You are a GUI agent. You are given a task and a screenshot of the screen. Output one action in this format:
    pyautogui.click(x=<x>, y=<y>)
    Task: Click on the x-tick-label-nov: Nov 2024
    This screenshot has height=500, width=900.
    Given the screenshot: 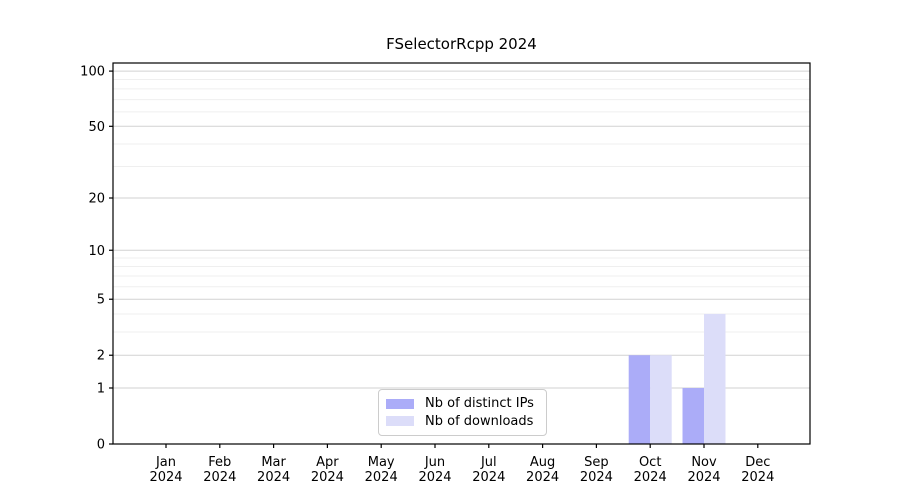 What is the action you would take?
    pyautogui.click(x=703, y=470)
    